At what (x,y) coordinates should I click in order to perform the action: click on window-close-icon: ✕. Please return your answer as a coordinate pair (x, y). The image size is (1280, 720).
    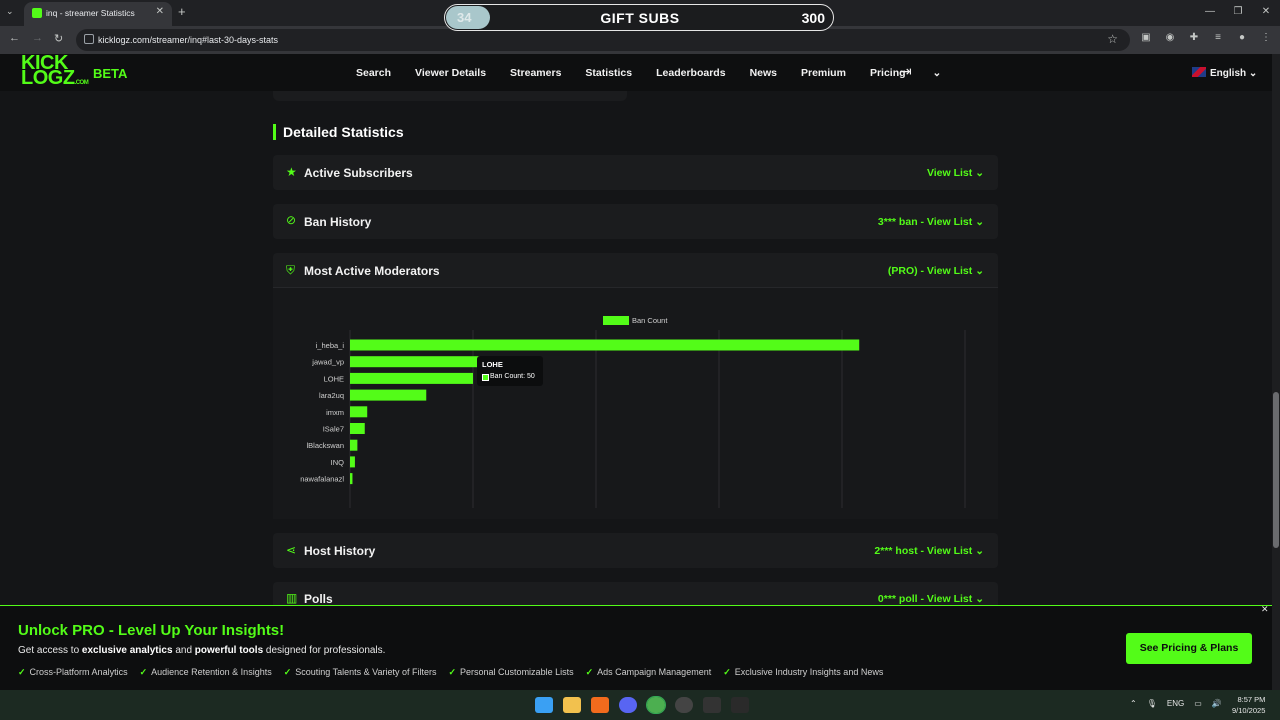
    Looking at the image, I should click on (1266, 11).